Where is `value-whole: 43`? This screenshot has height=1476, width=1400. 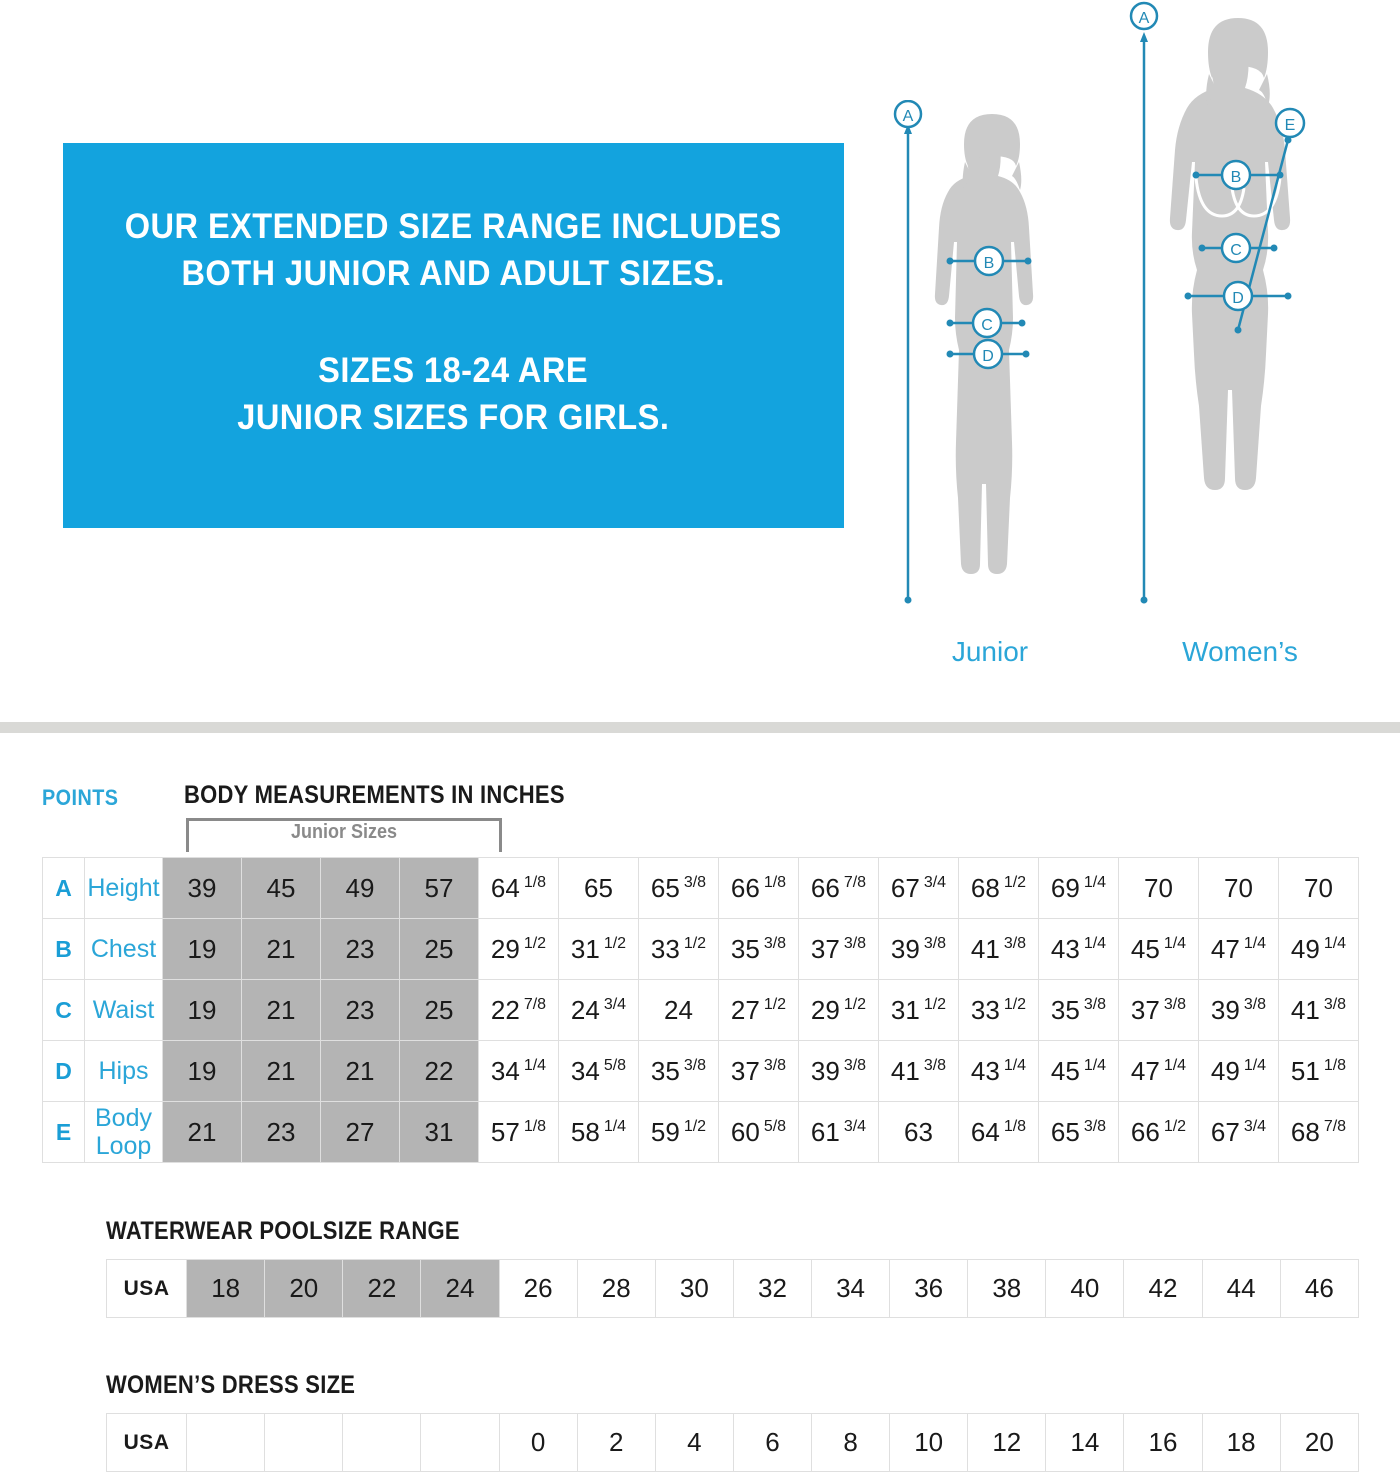 value-whole: 43 is located at coordinates (1065, 948).